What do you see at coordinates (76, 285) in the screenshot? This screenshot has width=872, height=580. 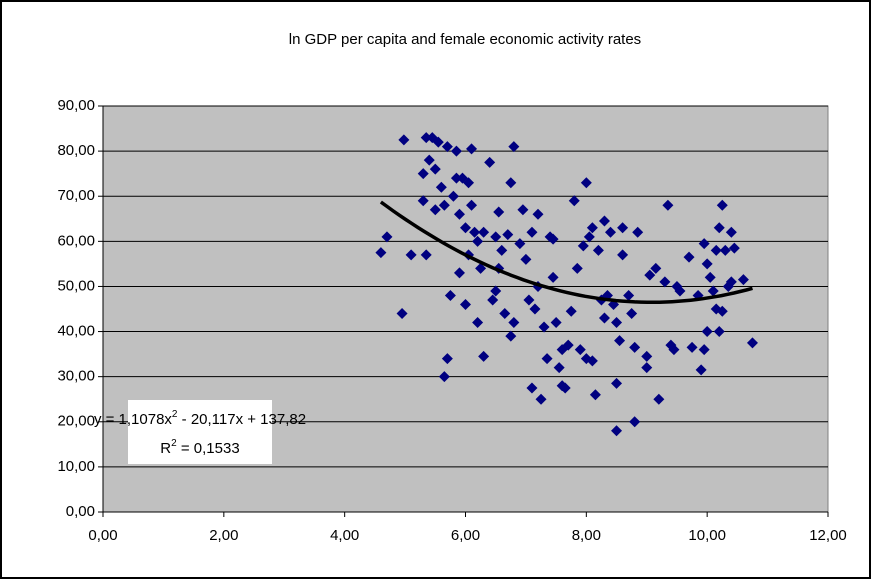 I see `y-tick-label: 50,00` at bounding box center [76, 285].